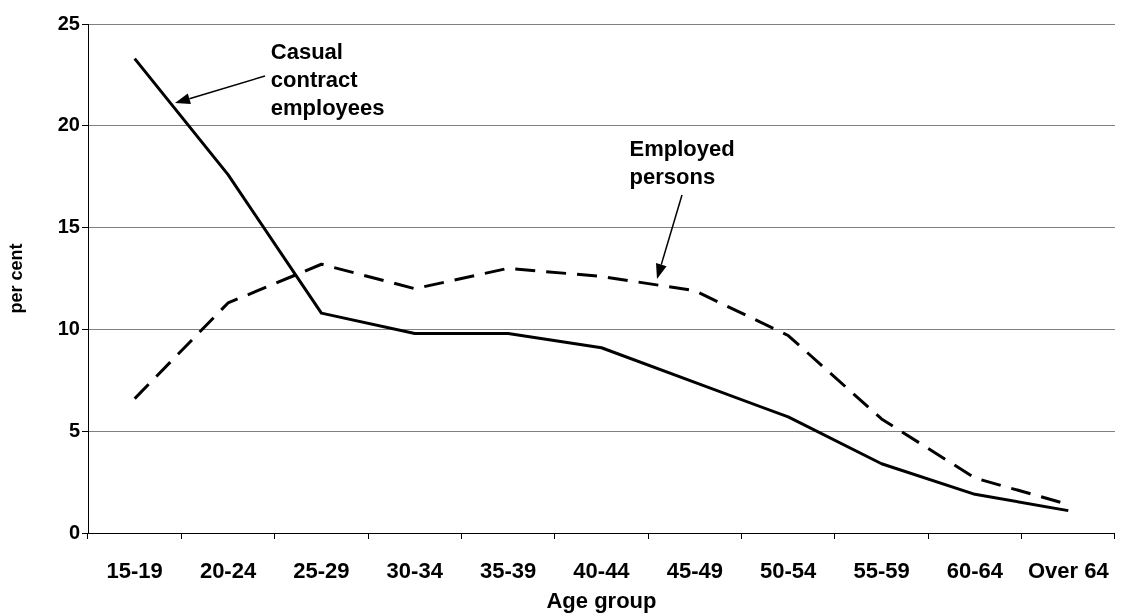  I want to click on x-tick-label: 45-49, so click(694, 571).